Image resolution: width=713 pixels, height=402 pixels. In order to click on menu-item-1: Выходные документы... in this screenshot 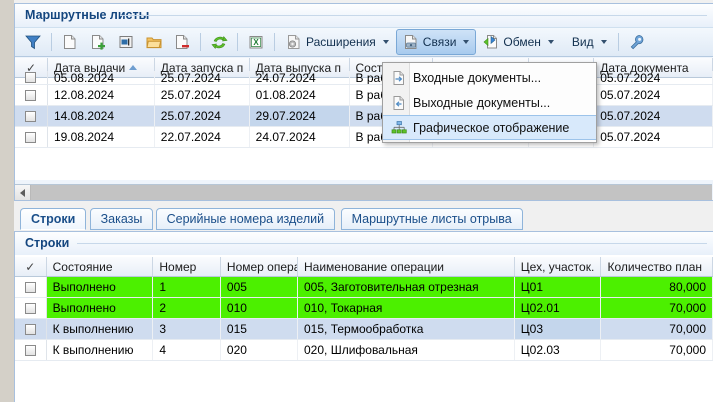, I will do `click(489, 102)`.